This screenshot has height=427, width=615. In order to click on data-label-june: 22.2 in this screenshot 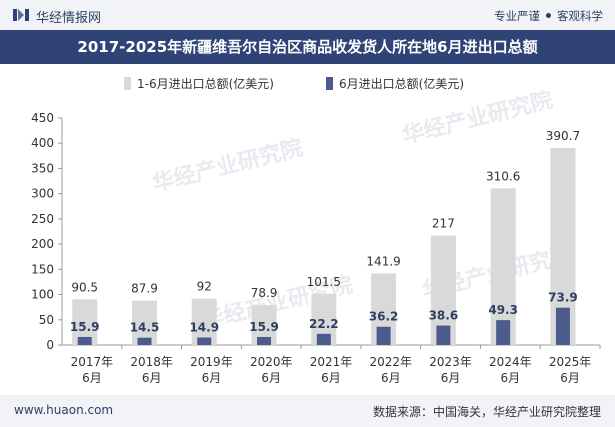, I will do `click(324, 324)`.